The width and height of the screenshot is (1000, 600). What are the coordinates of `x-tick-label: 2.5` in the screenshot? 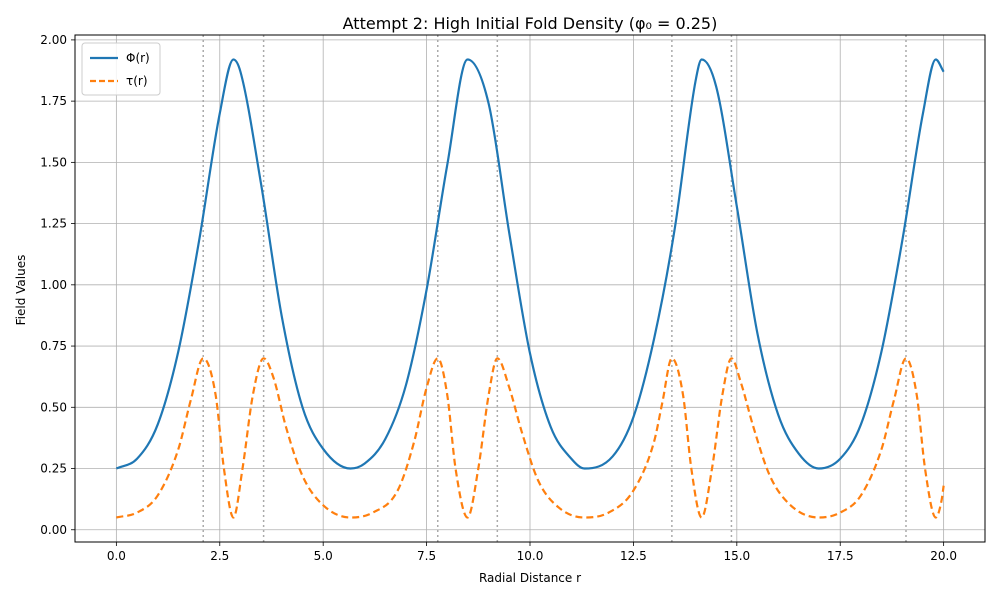 It's located at (219, 556).